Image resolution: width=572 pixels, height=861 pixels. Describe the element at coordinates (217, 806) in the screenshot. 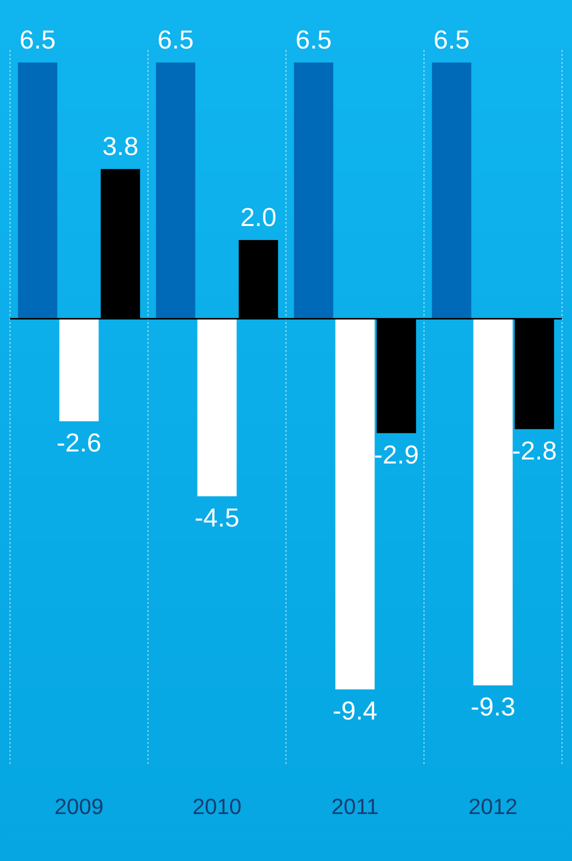

I see `x-tick-label: 2010` at that location.